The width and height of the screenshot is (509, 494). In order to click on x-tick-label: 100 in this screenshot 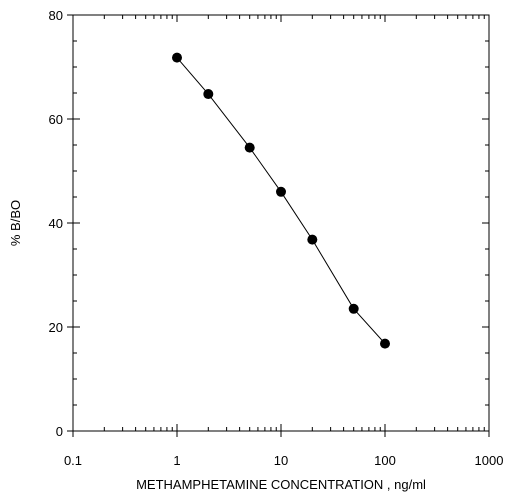, I will do `click(385, 460)`.